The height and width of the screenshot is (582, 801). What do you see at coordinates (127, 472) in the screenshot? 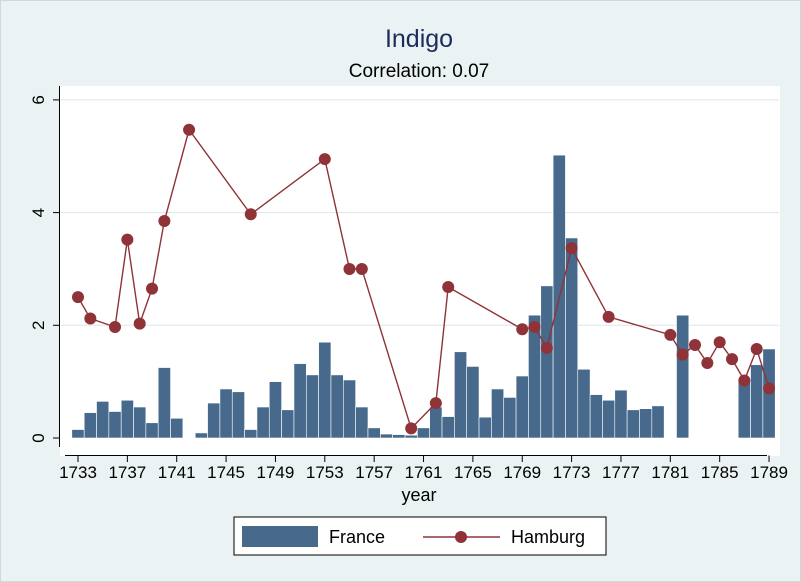
I see `x-tick-label: 1737` at bounding box center [127, 472].